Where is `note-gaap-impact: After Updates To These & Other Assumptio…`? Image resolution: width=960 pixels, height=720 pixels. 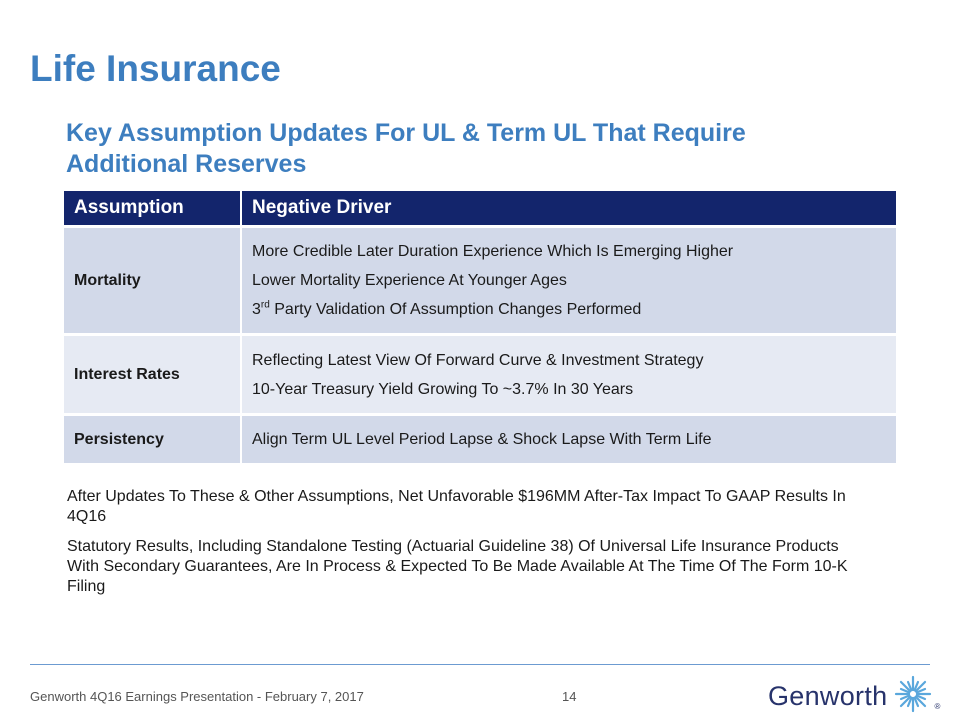
note-gaap-impact: After Updates To These & Other Assumptio… is located at coordinates (456, 506).